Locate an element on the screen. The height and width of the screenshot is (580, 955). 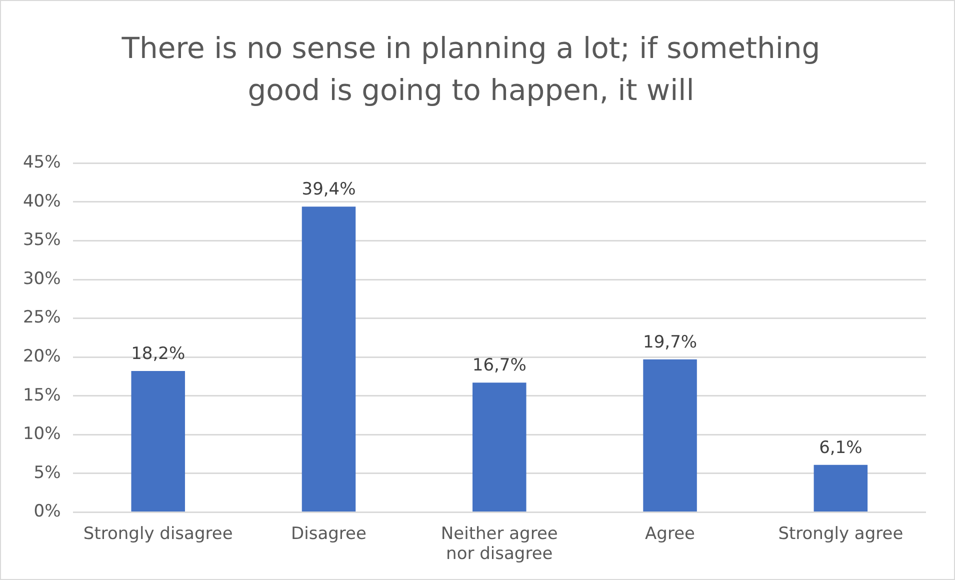
y-tick-label: 20% is located at coordinates (41, 356).